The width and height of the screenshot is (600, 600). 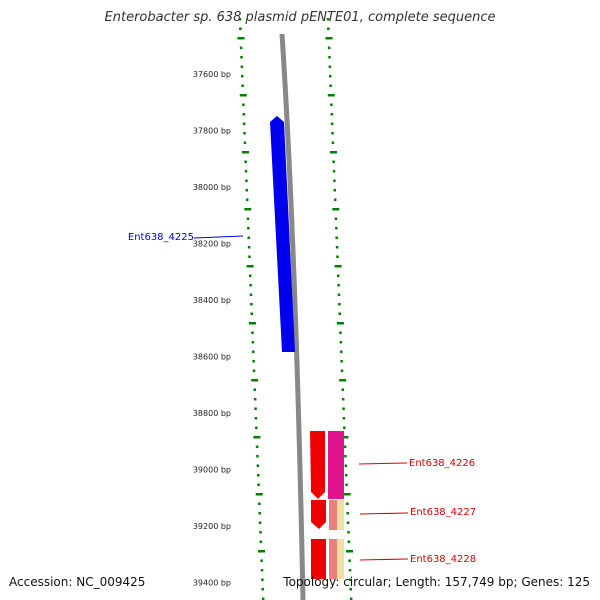 What do you see at coordinates (161, 237) in the screenshot?
I see `gene-label: Ent638_4225` at bounding box center [161, 237].